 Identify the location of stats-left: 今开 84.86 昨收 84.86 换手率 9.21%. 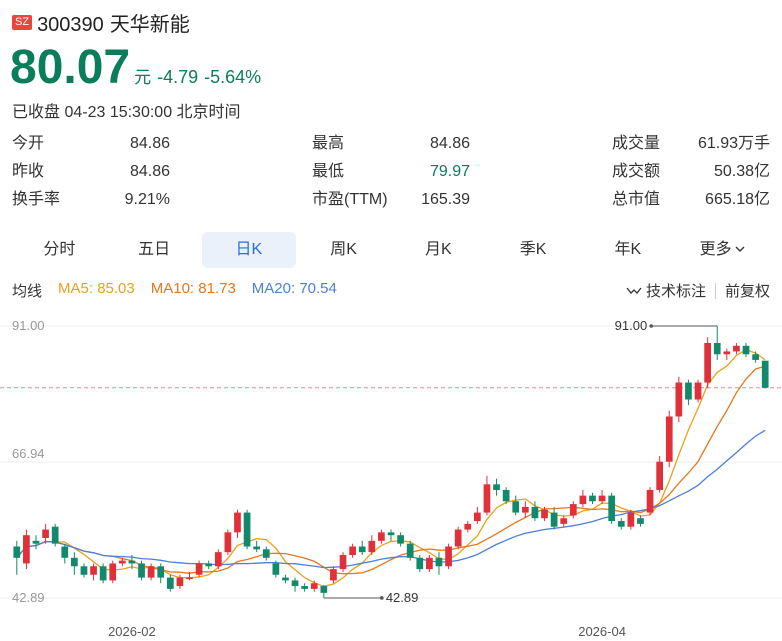
(91, 176).